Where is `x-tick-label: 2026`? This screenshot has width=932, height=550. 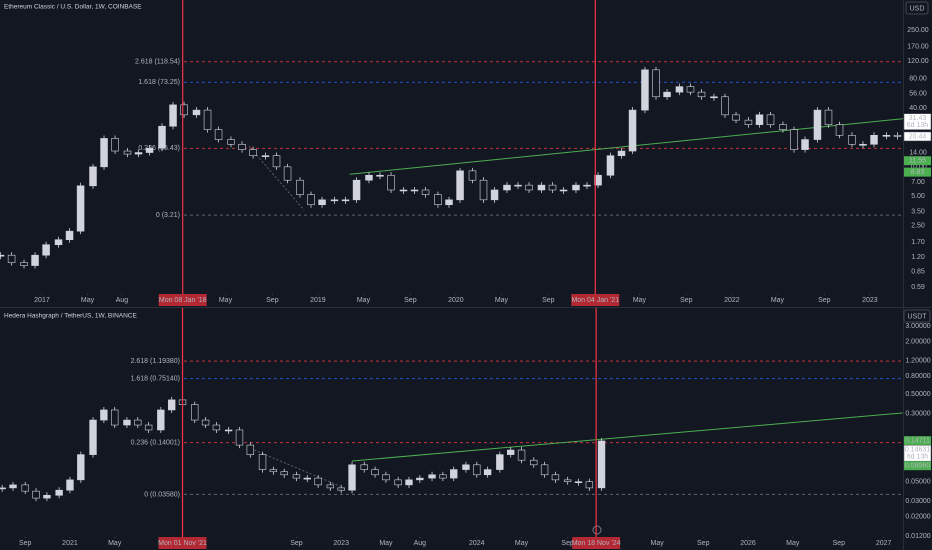
x-tick-label: 2026 is located at coordinates (748, 543).